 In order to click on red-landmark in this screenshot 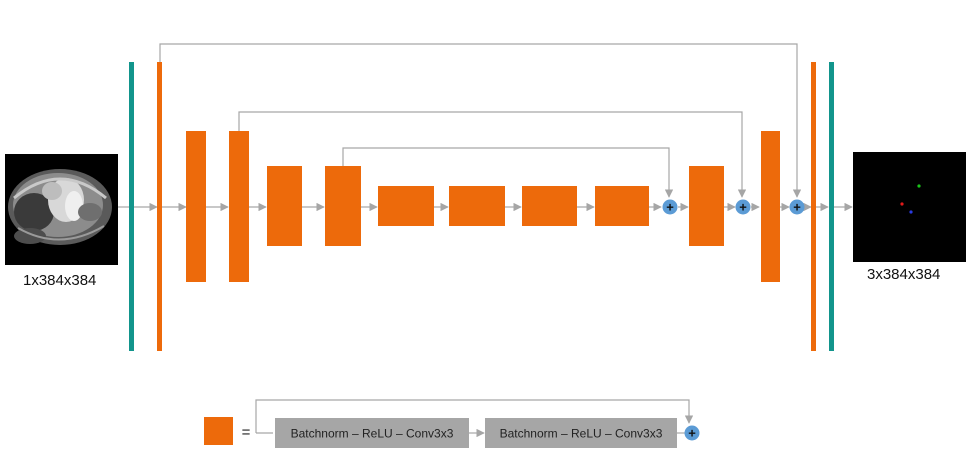, I will do `click(902, 204)`.